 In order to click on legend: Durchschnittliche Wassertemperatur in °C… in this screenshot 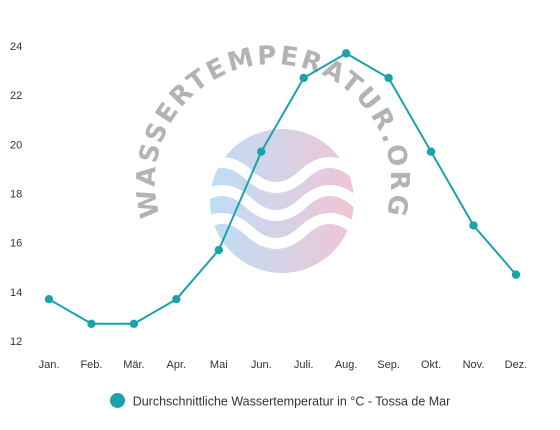, I will do `click(280, 401)`.